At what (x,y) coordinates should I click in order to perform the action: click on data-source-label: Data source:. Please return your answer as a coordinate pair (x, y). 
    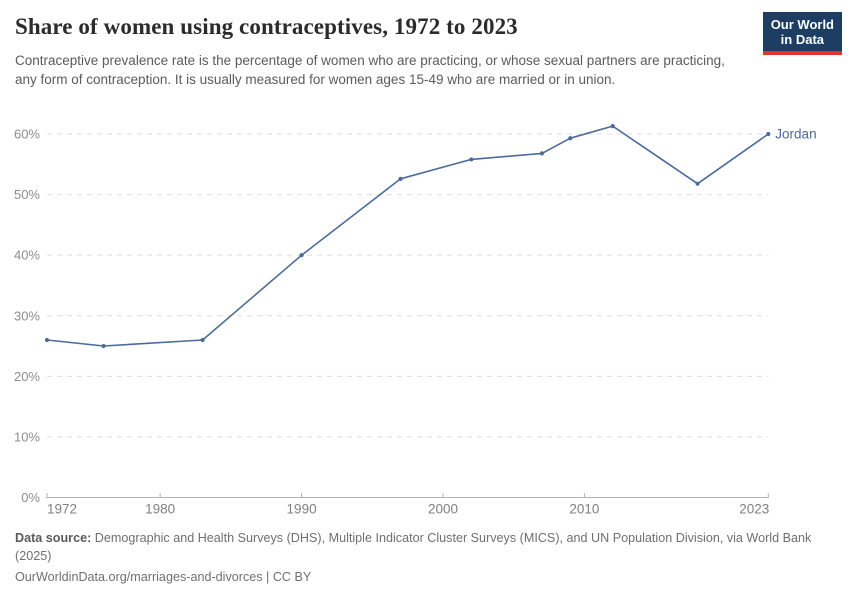
    Looking at the image, I should click on (53, 538).